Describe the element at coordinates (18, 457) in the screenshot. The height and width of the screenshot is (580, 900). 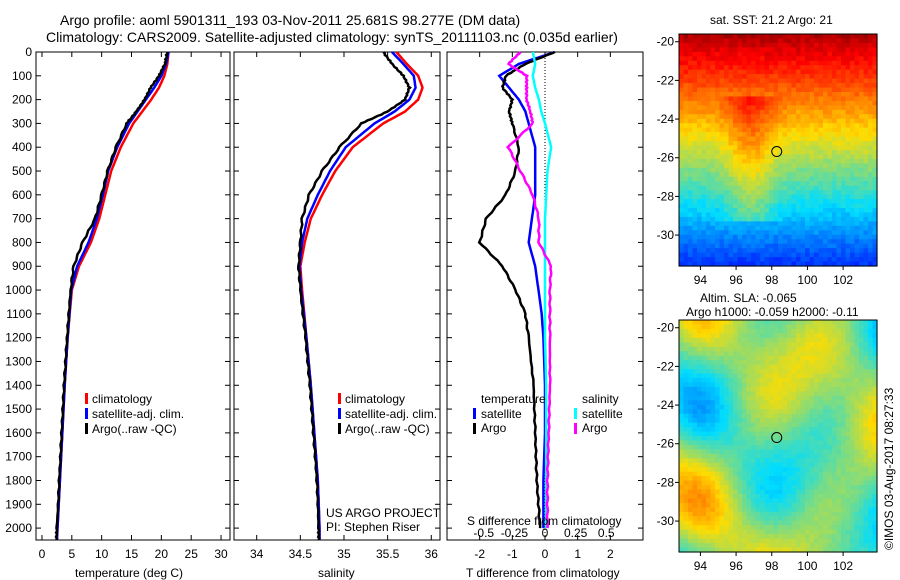
I see `y-tick-label: 1700` at that location.